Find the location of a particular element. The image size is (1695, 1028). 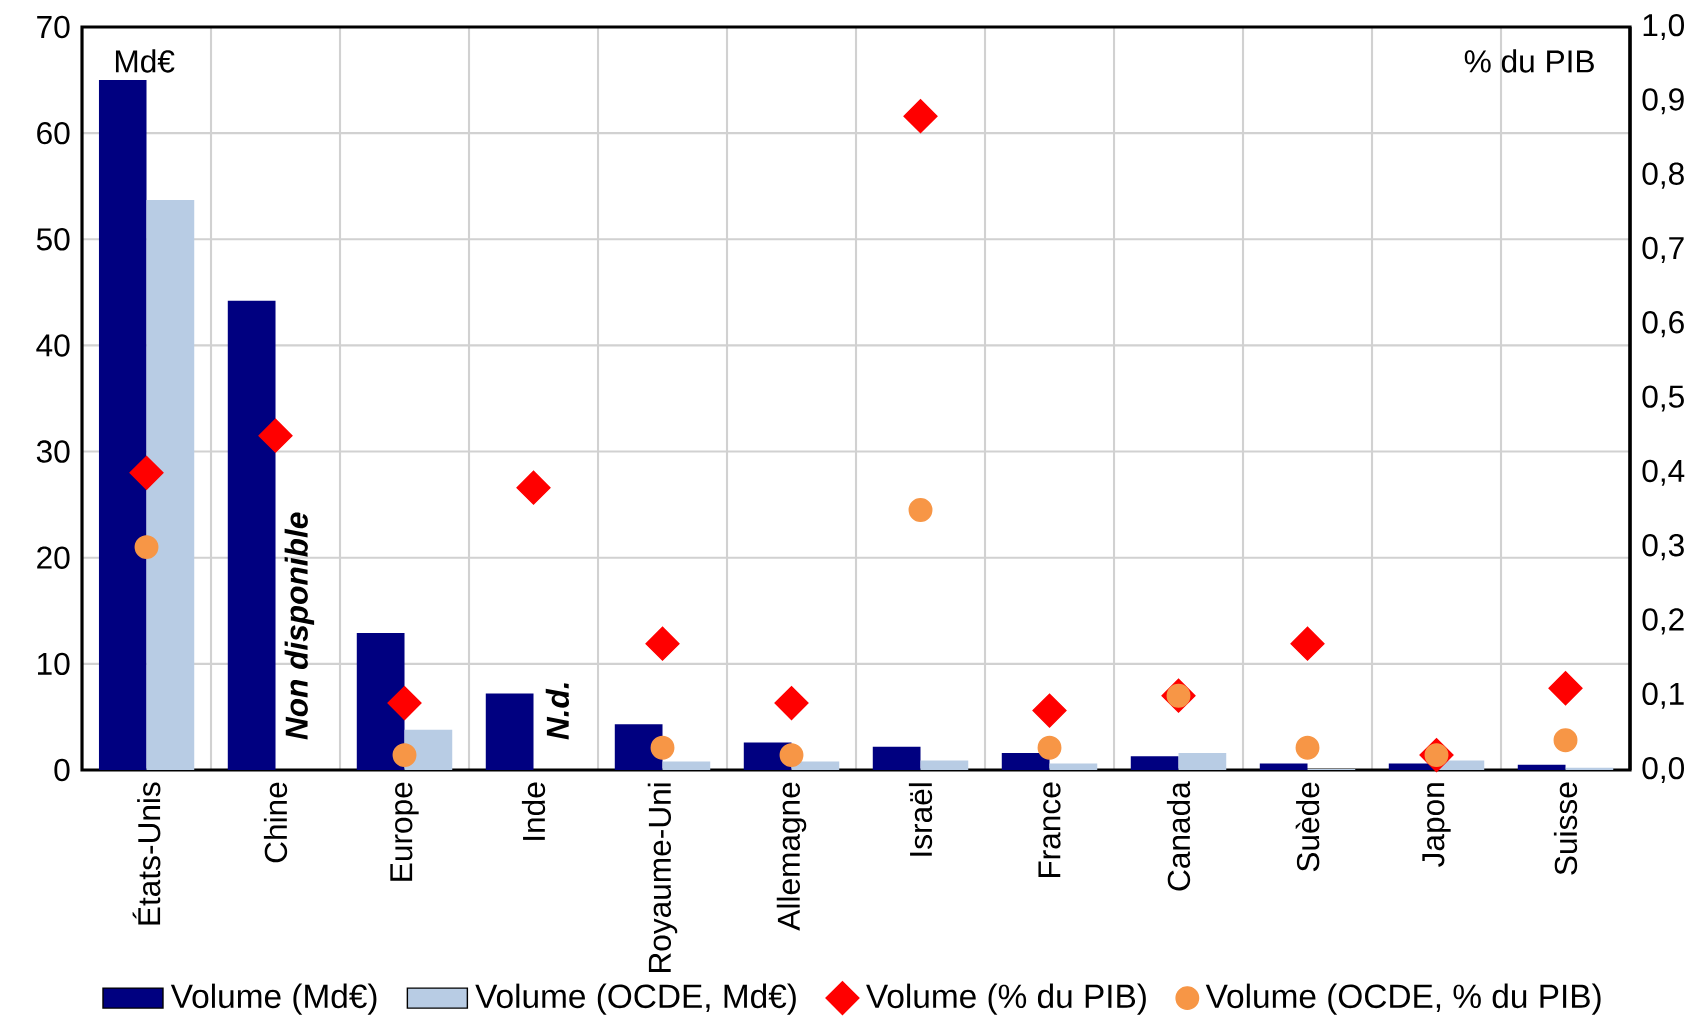

y2-tick-label: 0,2 is located at coordinates (1663, 621).